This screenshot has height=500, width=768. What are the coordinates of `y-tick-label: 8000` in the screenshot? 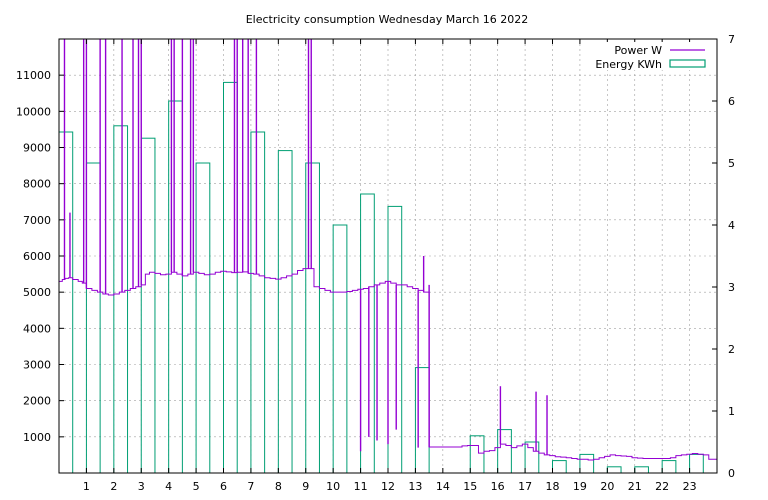 It's located at (37, 184).